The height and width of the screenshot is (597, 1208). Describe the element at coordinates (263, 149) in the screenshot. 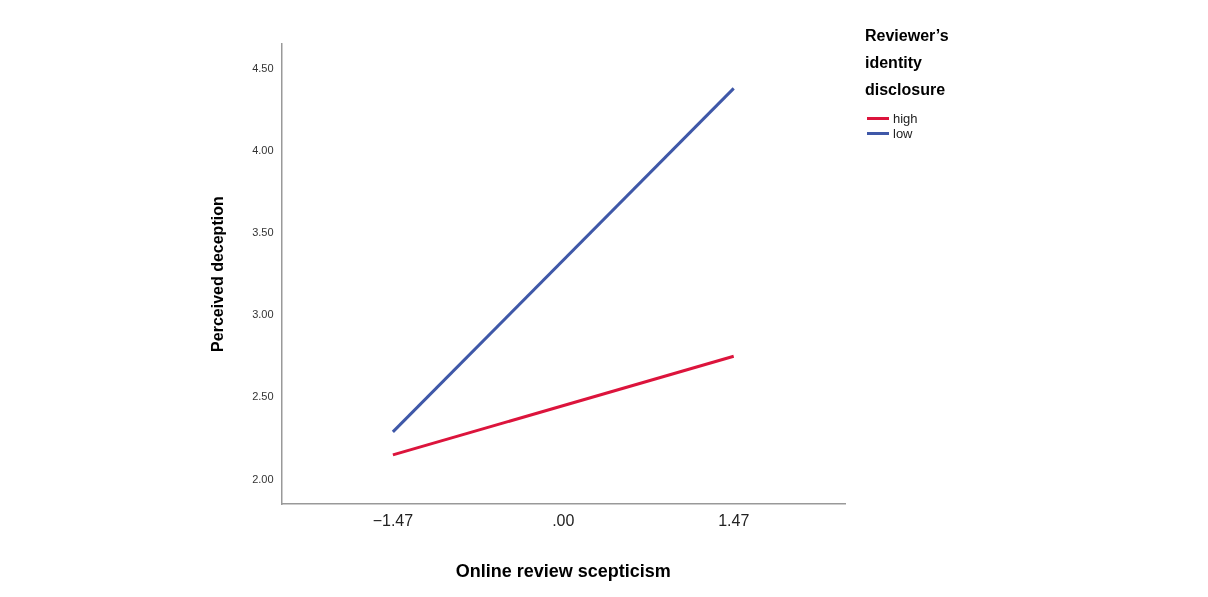

I see `y-tick-label: 4.00` at that location.